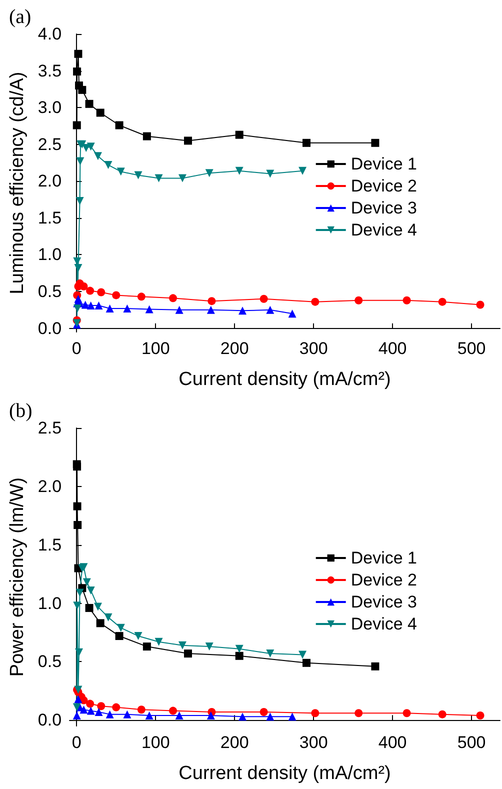 This screenshot has width=502, height=789. What do you see at coordinates (20, 411) in the screenshot?
I see `chart-title: (b)` at bounding box center [20, 411].